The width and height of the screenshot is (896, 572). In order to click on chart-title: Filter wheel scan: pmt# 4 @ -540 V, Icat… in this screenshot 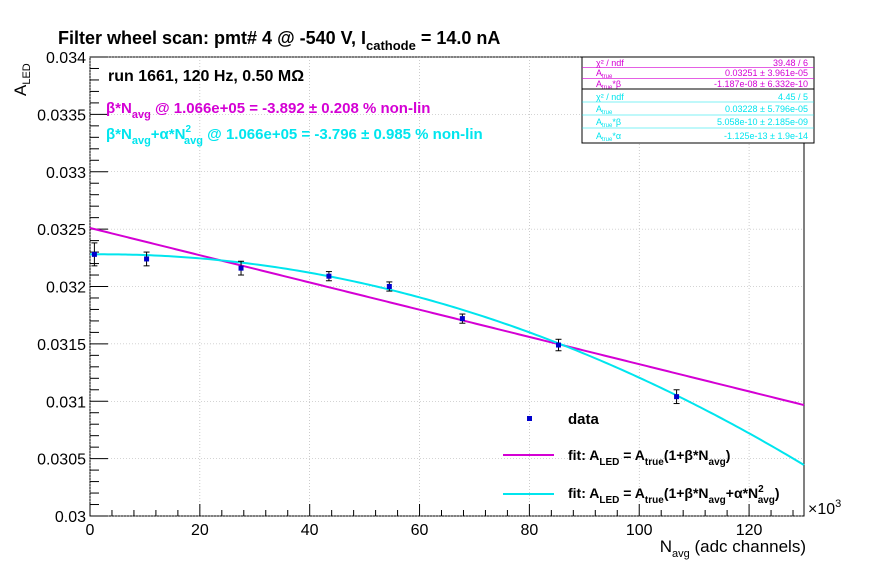, I will do `click(279, 40)`.